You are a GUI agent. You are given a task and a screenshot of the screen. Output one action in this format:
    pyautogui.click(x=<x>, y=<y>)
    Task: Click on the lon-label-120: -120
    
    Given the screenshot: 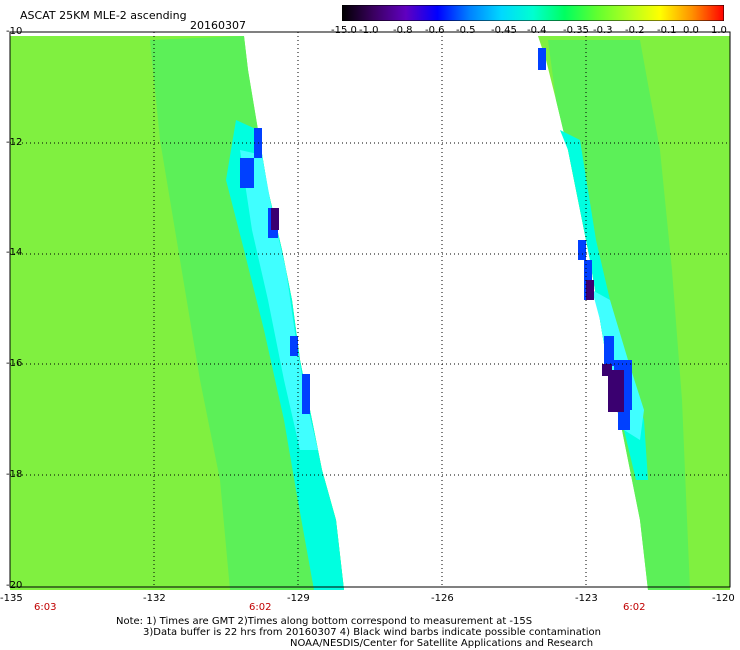 What is the action you would take?
    pyautogui.click(x=723, y=598)
    